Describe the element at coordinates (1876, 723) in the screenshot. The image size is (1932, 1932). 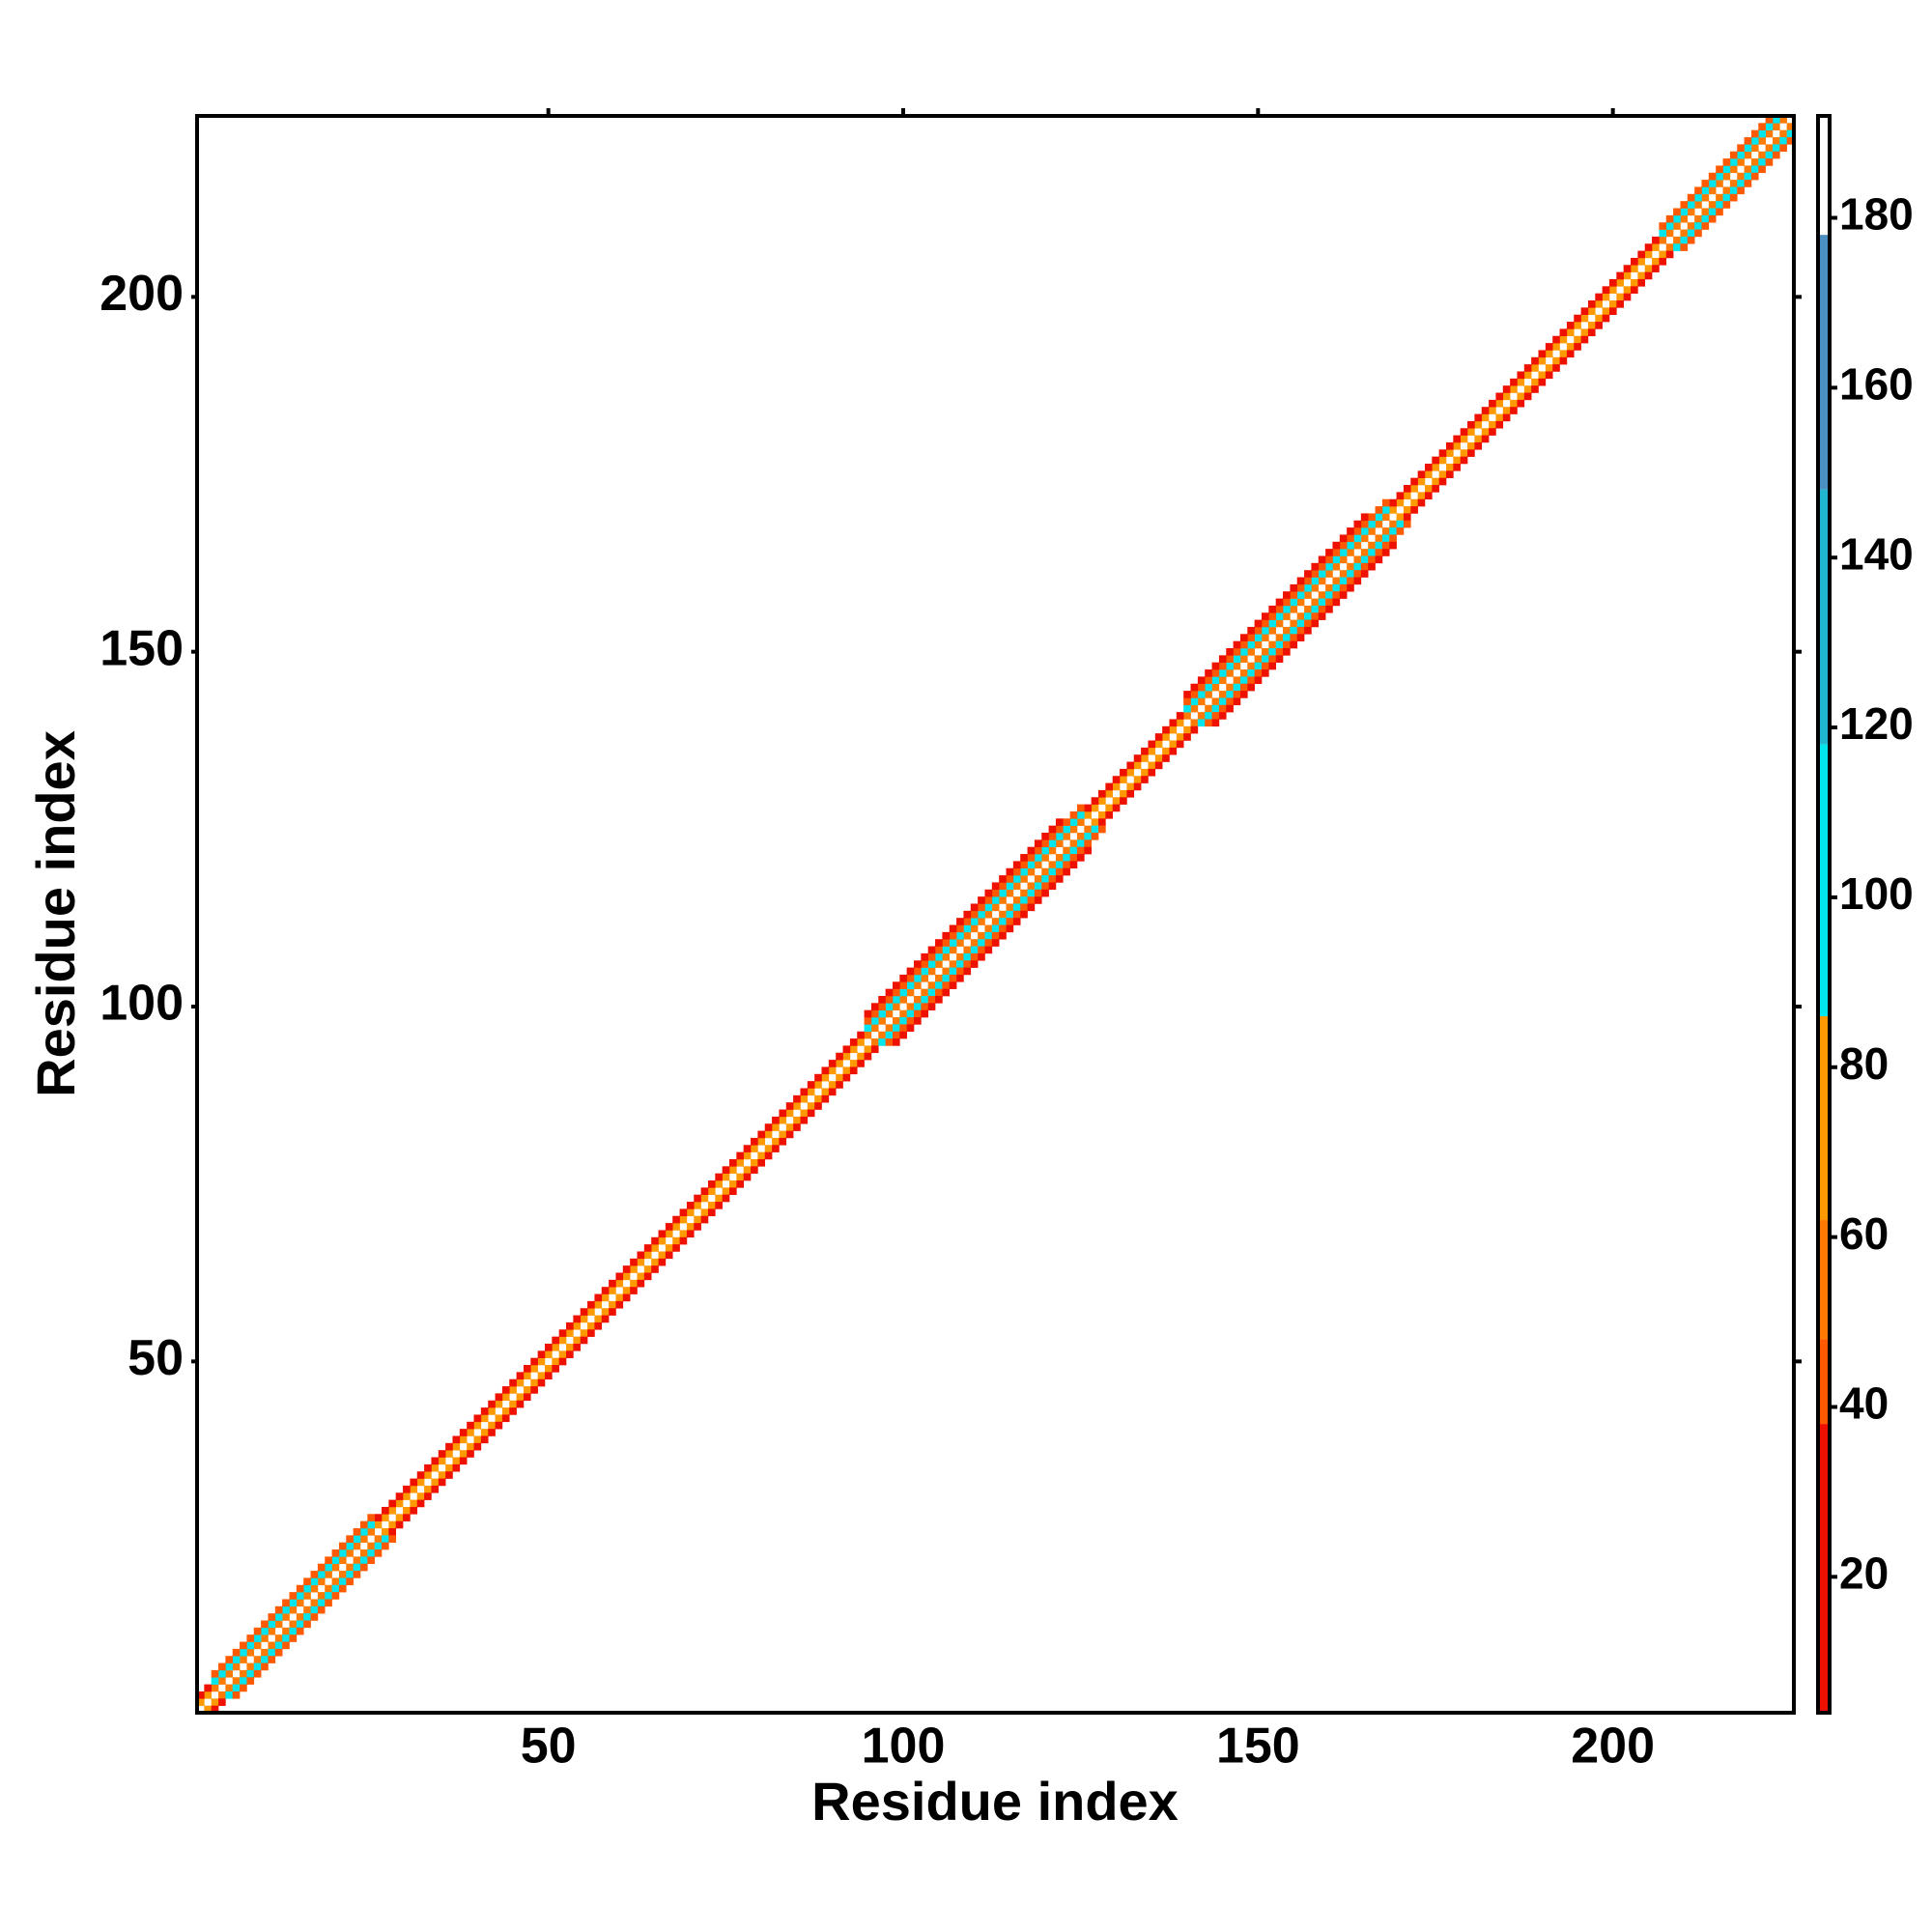
I see `colorbar-tick-label: 120` at that location.